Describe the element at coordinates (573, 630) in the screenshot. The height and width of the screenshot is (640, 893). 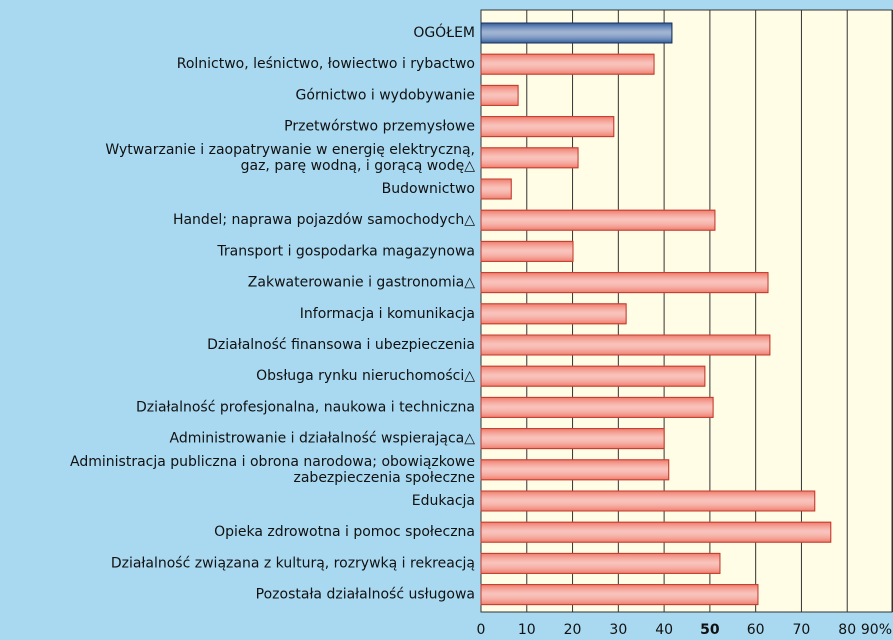
I see `x-tick-label: 20` at that location.